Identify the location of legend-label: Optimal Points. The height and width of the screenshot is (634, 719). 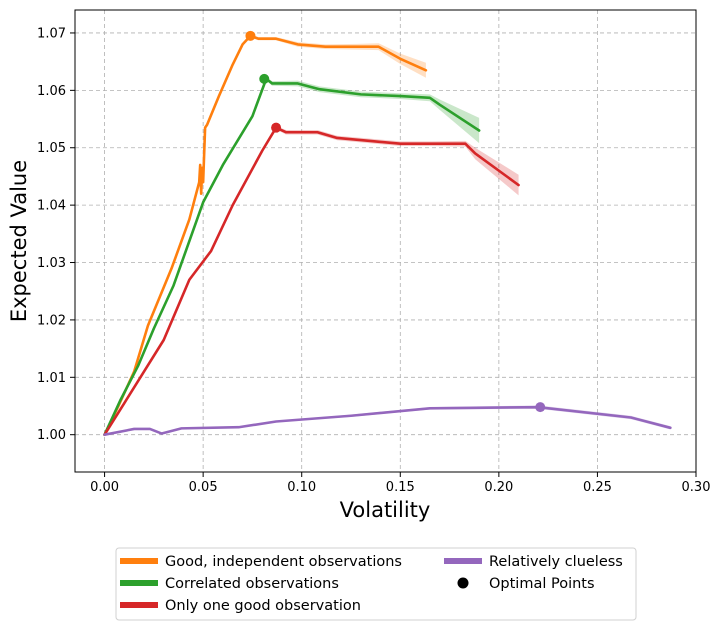
(542, 584).